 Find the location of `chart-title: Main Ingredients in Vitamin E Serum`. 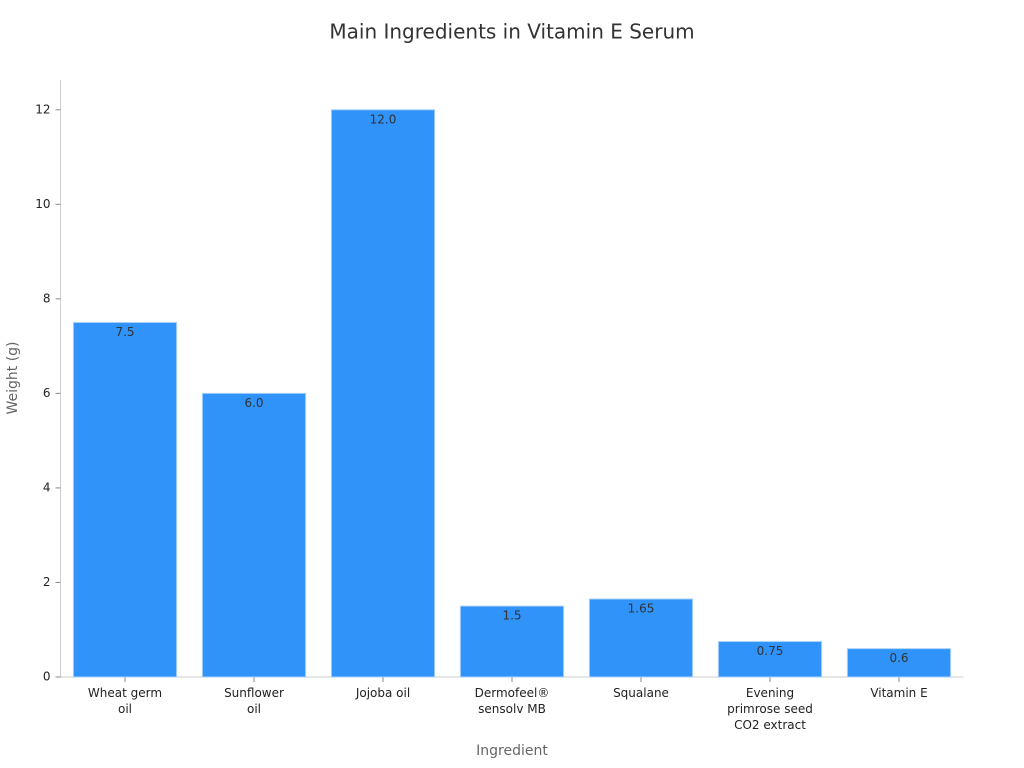

chart-title: Main Ingredients in Vitamin E Serum is located at coordinates (511, 32).